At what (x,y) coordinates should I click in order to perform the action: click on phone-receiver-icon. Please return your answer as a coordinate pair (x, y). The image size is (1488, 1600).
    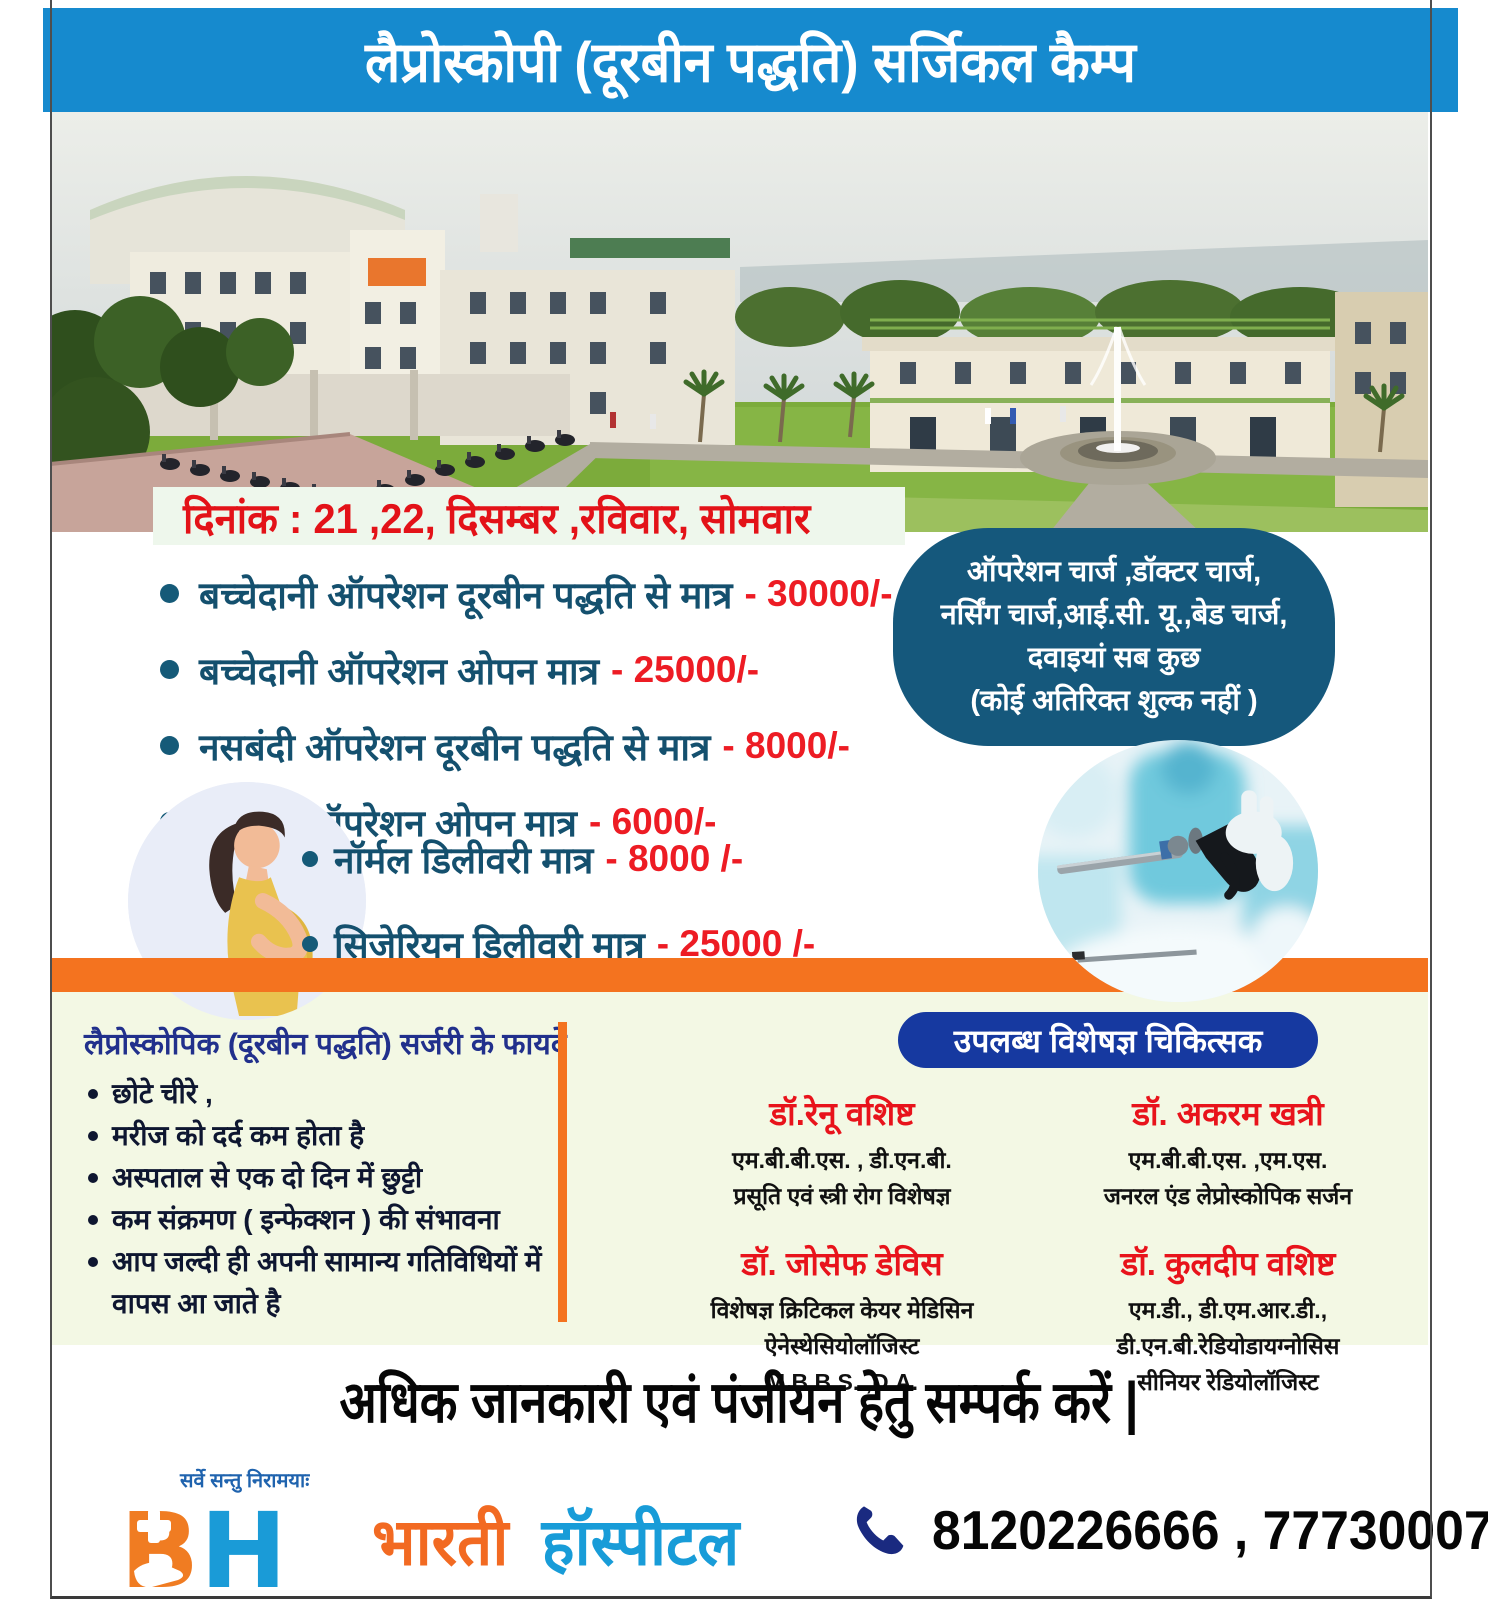
    Looking at the image, I should click on (880, 1530).